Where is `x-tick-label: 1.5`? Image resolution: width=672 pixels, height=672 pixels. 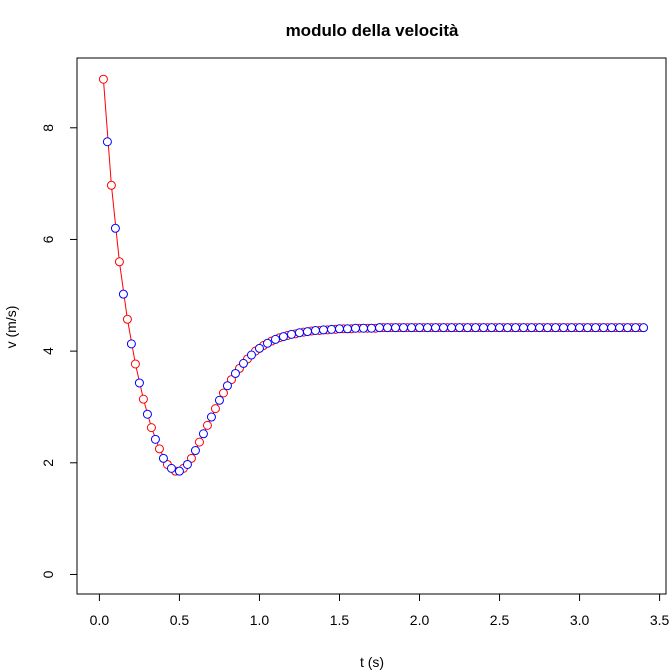
x-tick-label: 1.5 is located at coordinates (340, 620).